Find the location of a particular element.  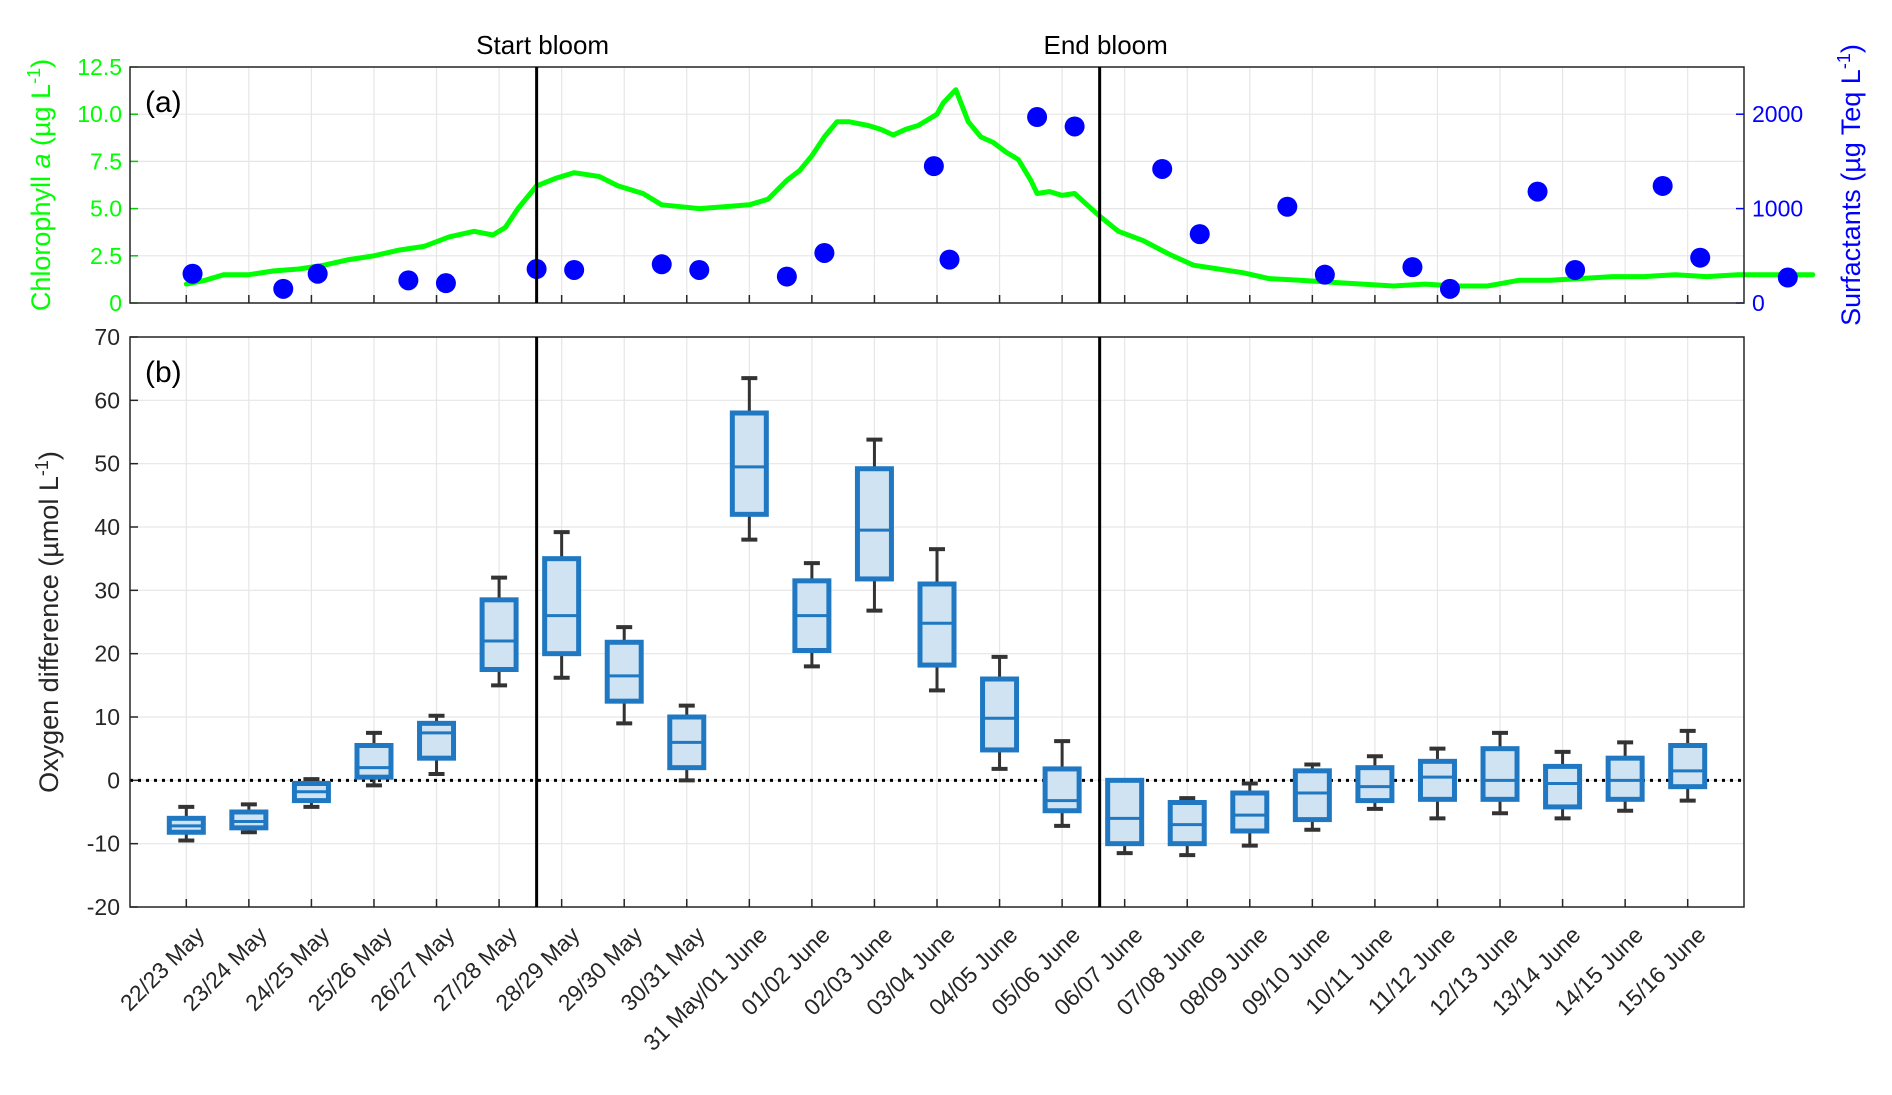

panel-b-y-tick-label: -10 is located at coordinates (103, 844).